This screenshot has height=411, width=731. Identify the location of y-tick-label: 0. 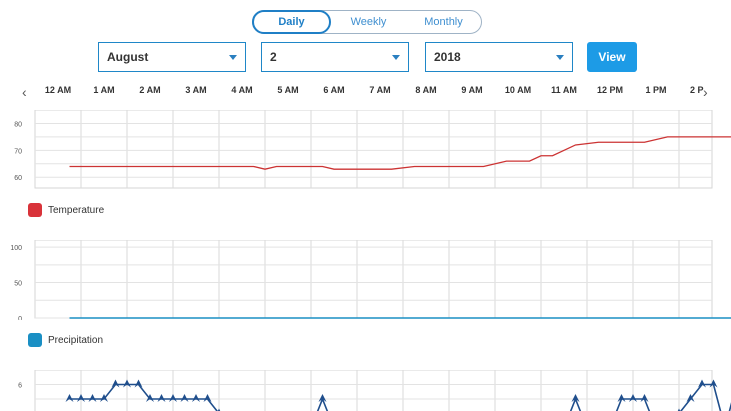
(20, 318).